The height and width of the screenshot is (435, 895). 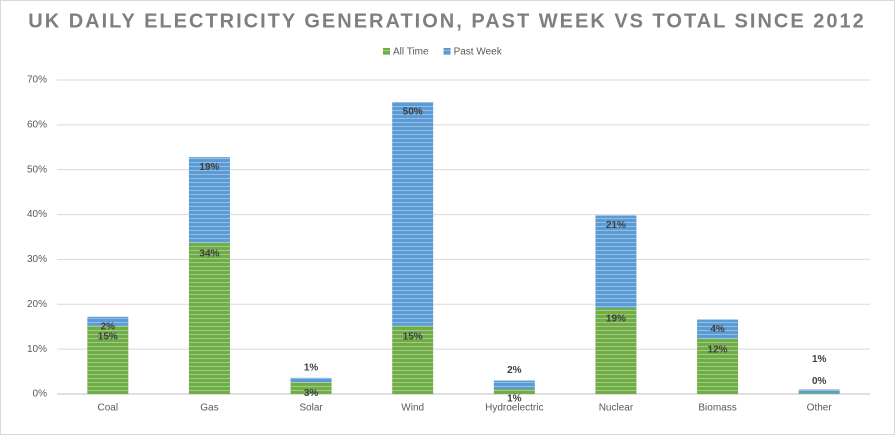 I want to click on y-tick-label: 40%, so click(x=37, y=214).